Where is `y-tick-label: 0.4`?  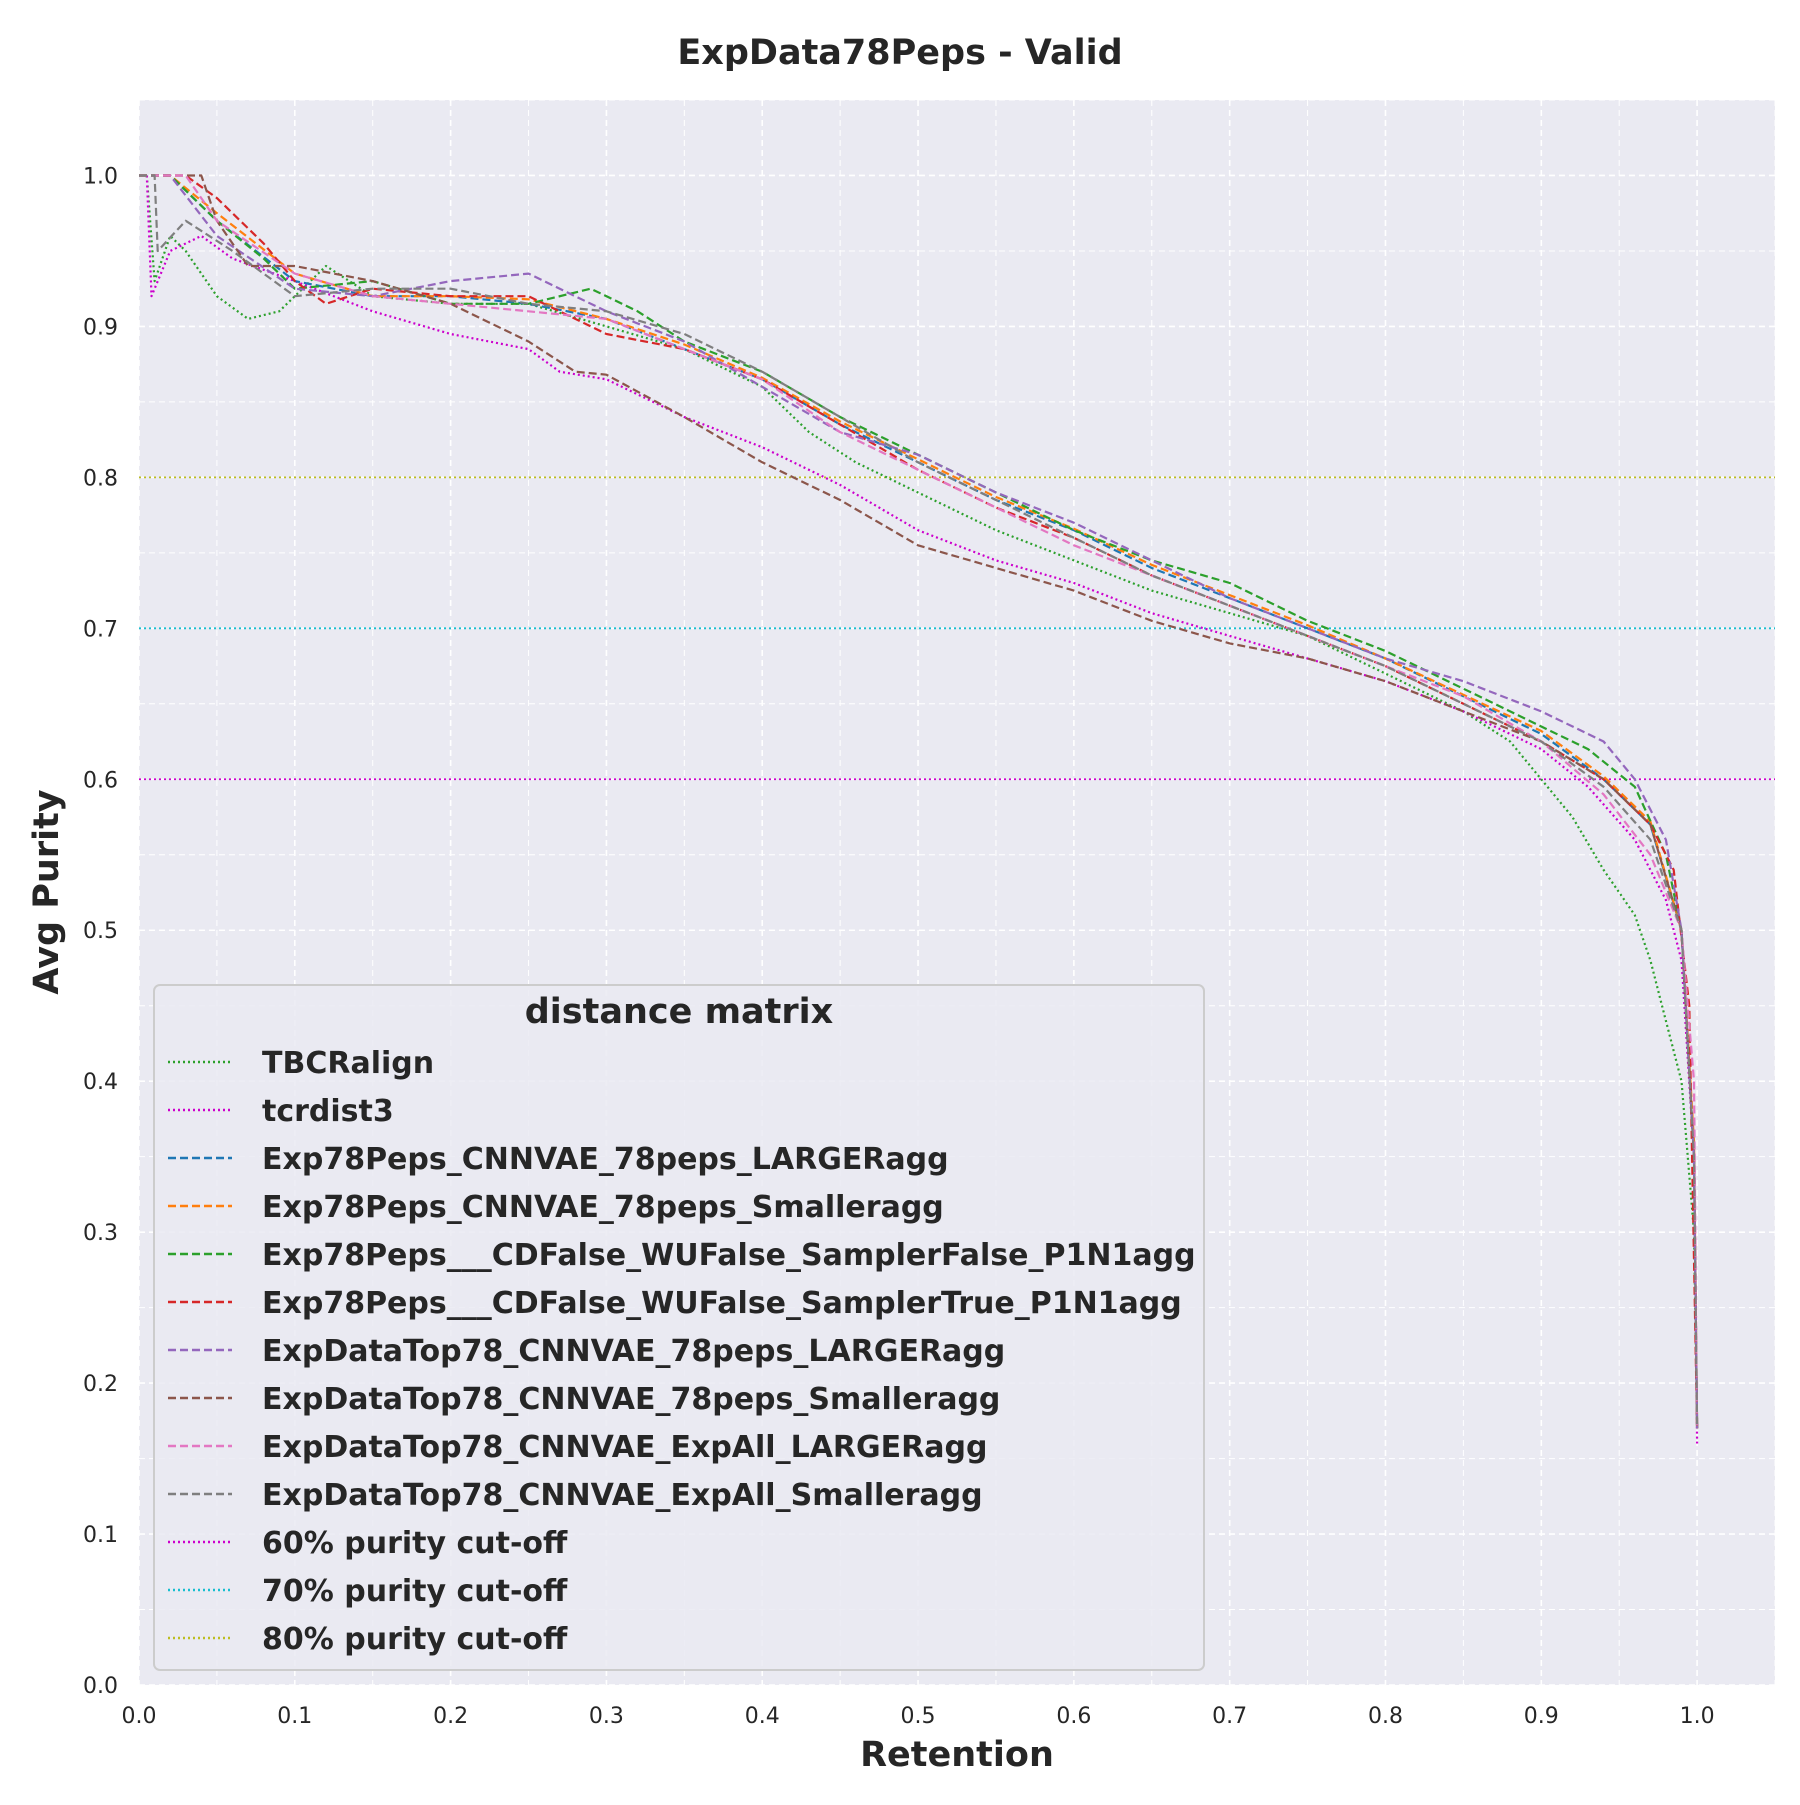
y-tick-label: 0.4 is located at coordinates (100, 1082).